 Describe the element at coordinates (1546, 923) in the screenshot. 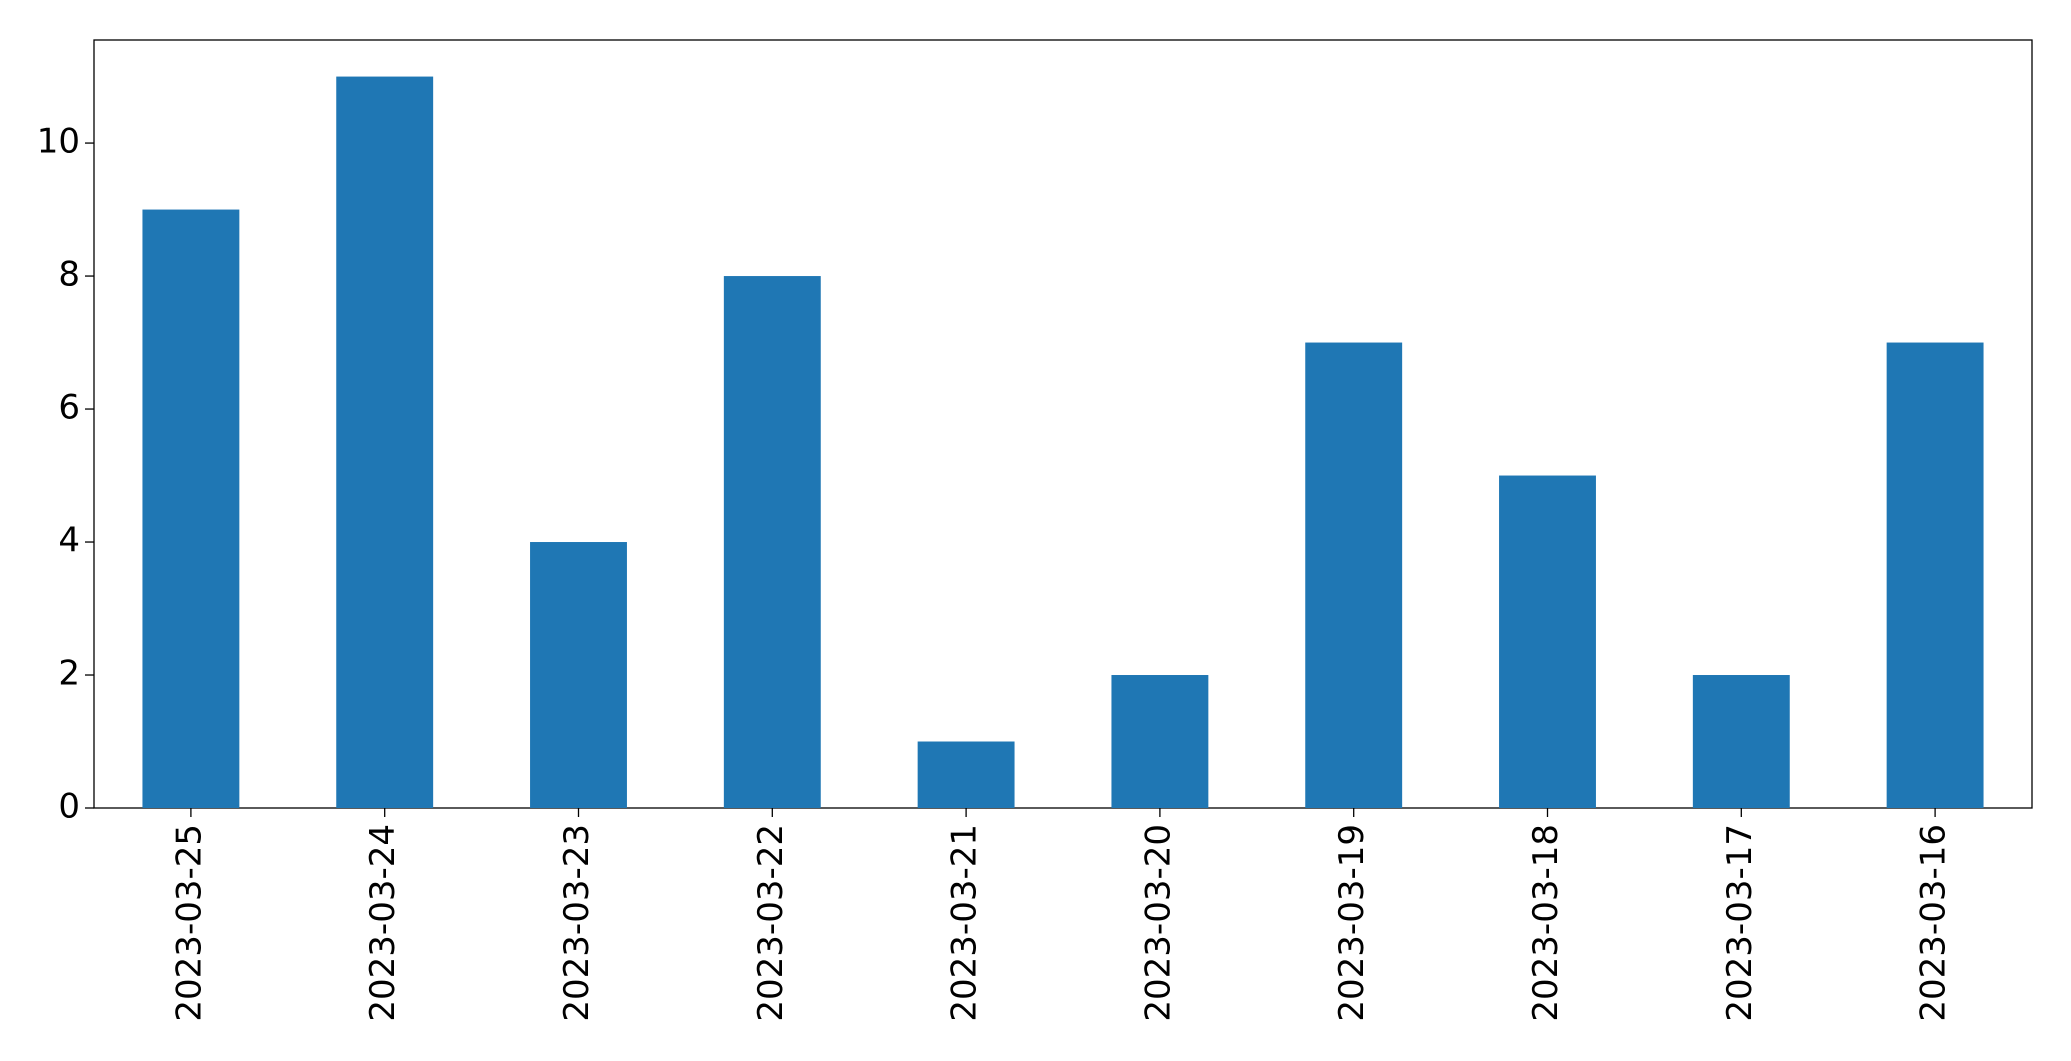

I see `x-tick-label: 2023-03-18` at that location.